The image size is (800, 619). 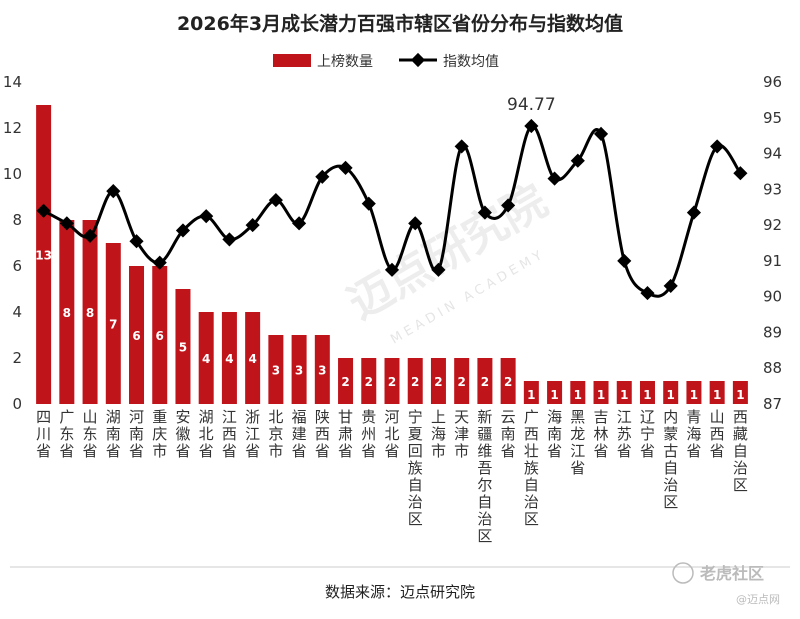 What do you see at coordinates (758, 599) in the screenshot?
I see `corner-secondary: @迈点网` at bounding box center [758, 599].